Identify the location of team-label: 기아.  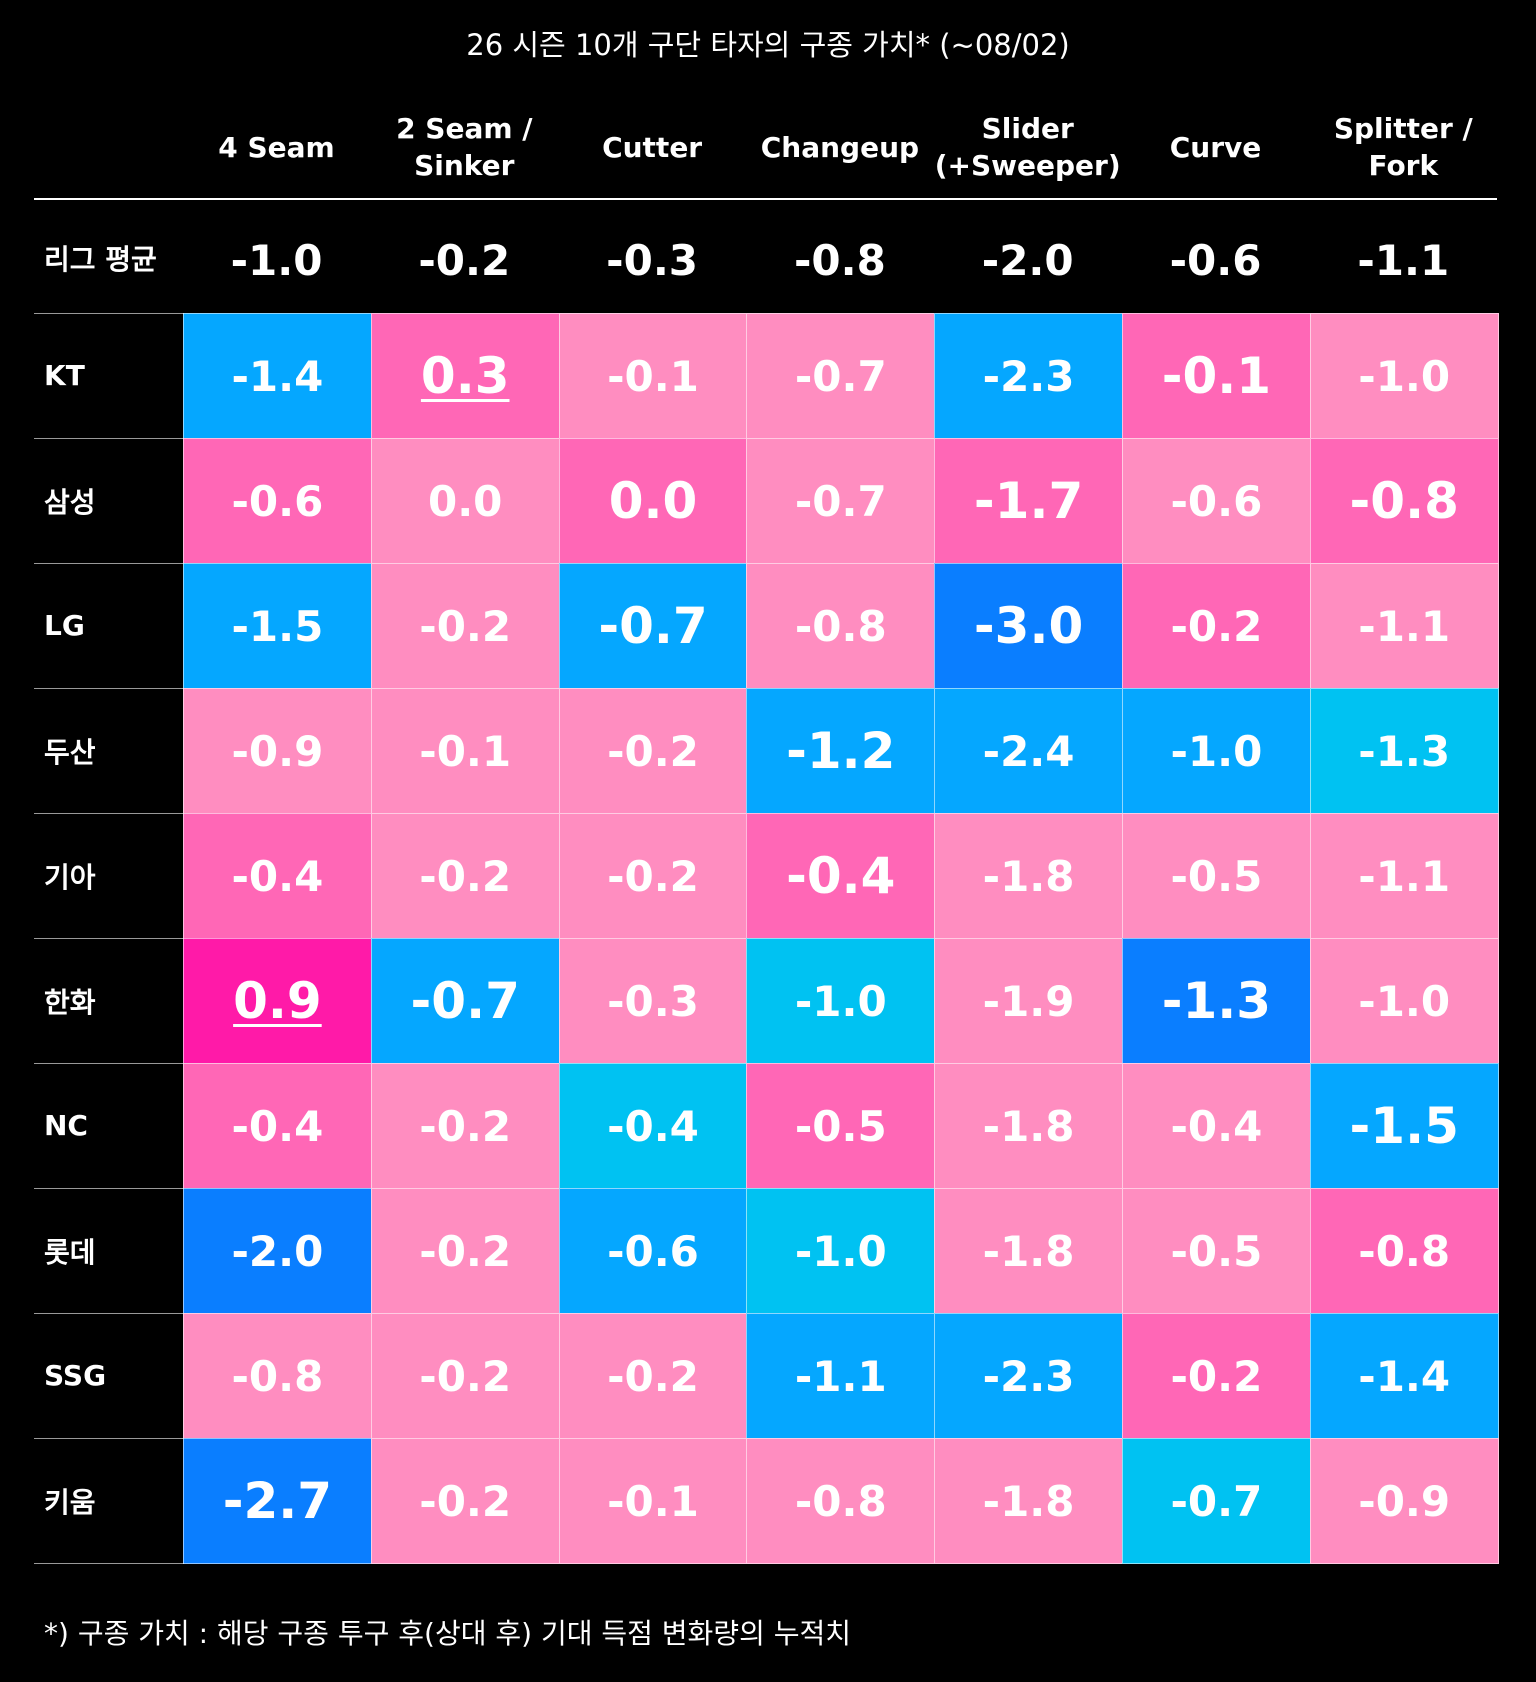
(70, 877).